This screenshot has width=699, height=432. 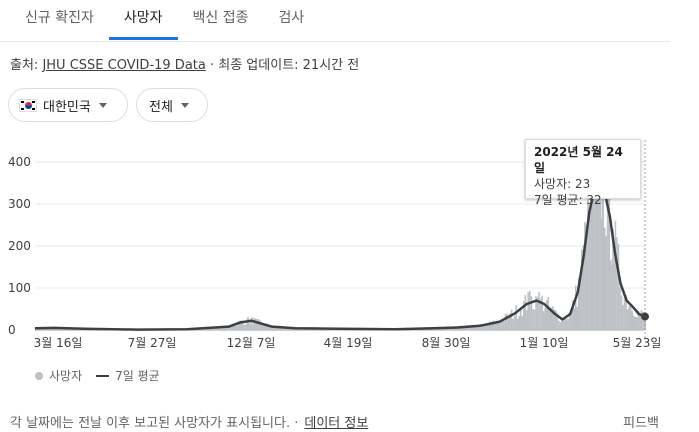 I want to click on data-info-link: 데이터 정보, so click(x=336, y=423).